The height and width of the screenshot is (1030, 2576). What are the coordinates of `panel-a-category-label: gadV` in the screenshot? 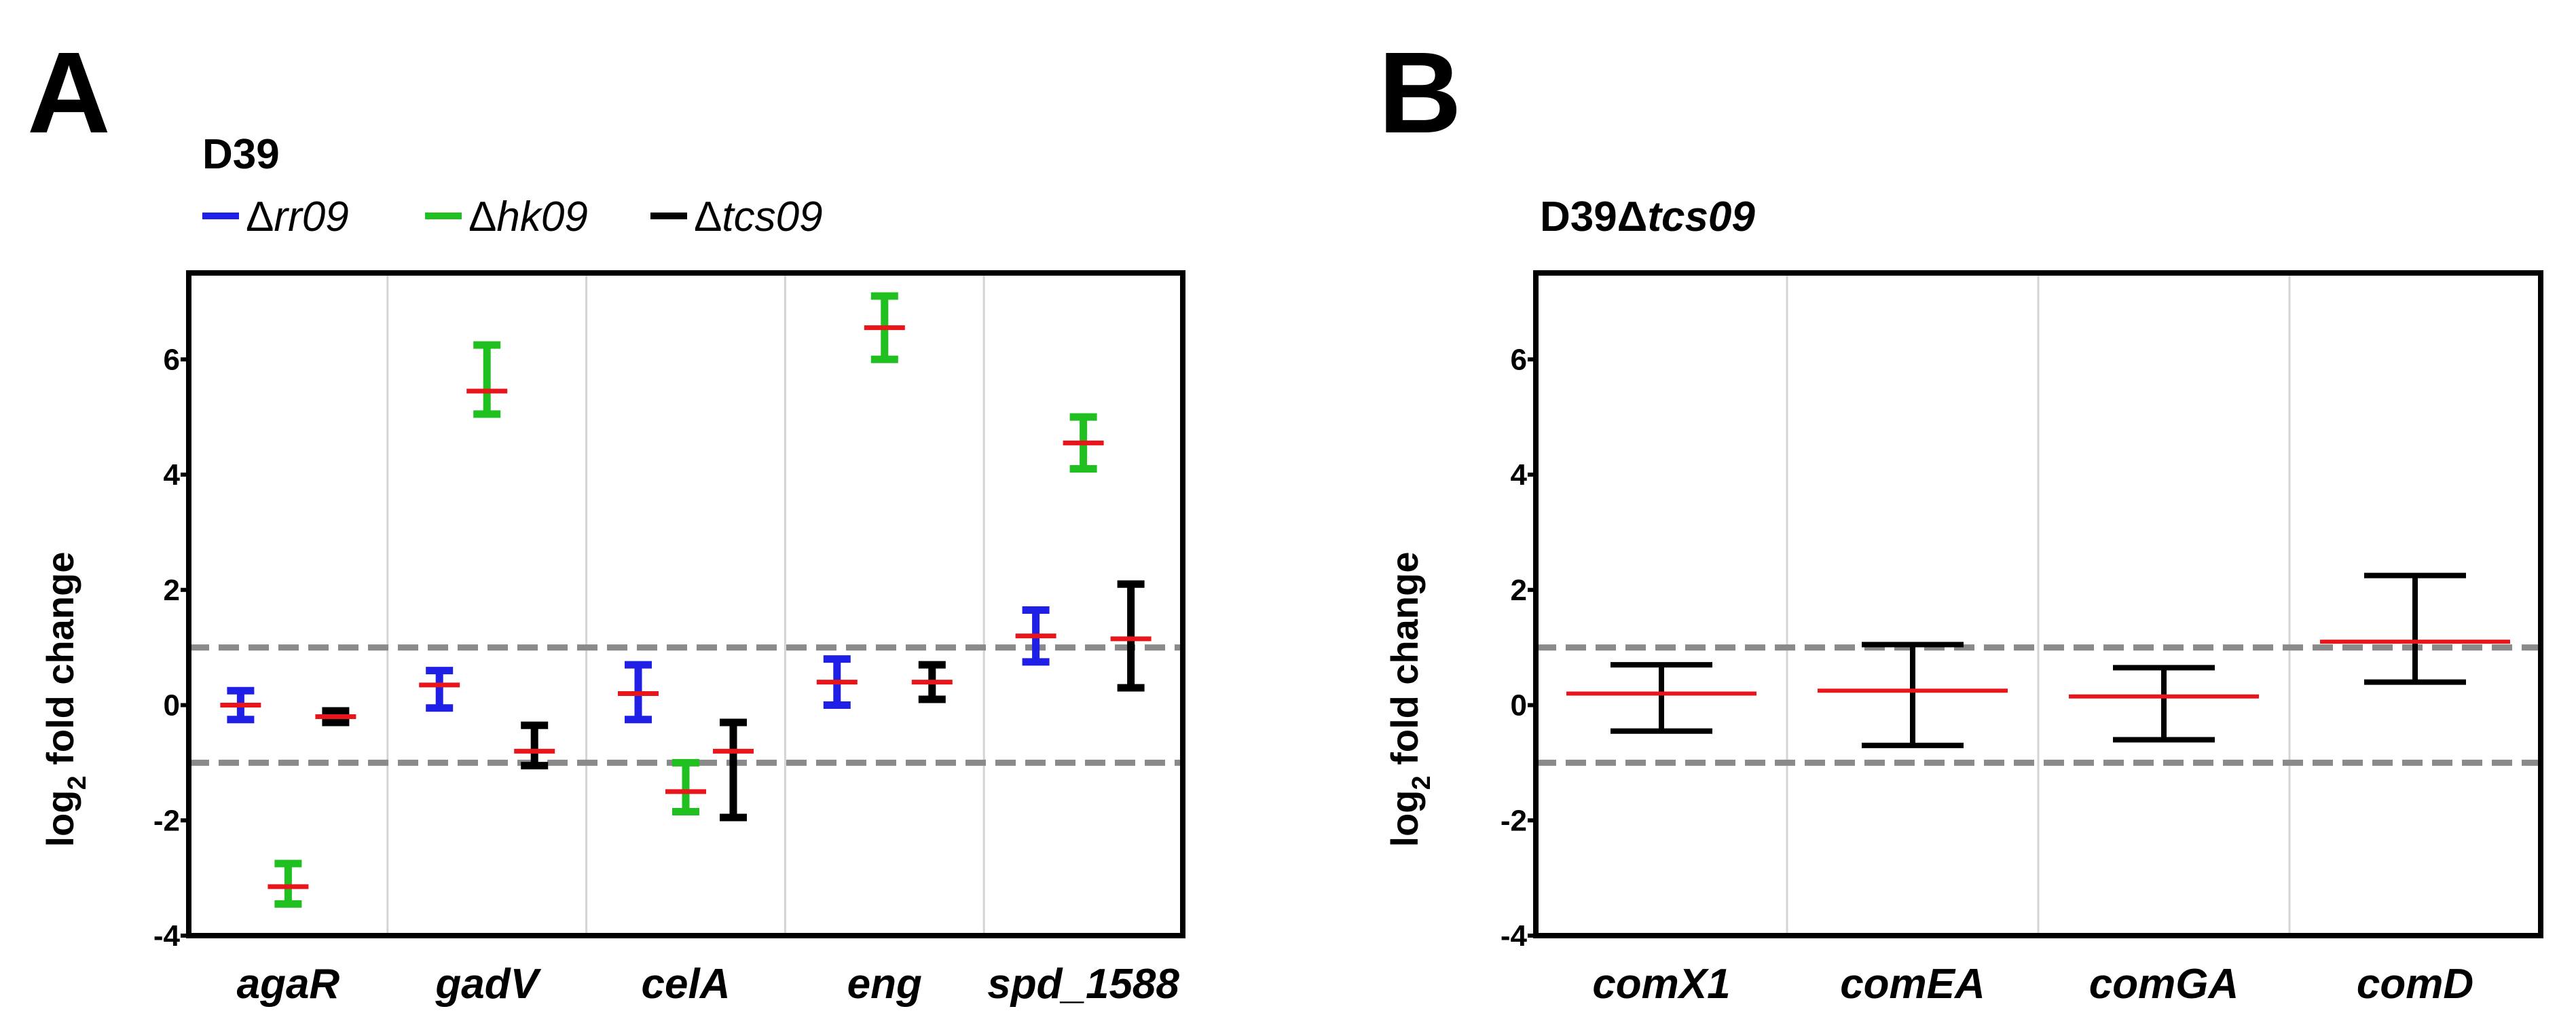 It's located at (488, 985).